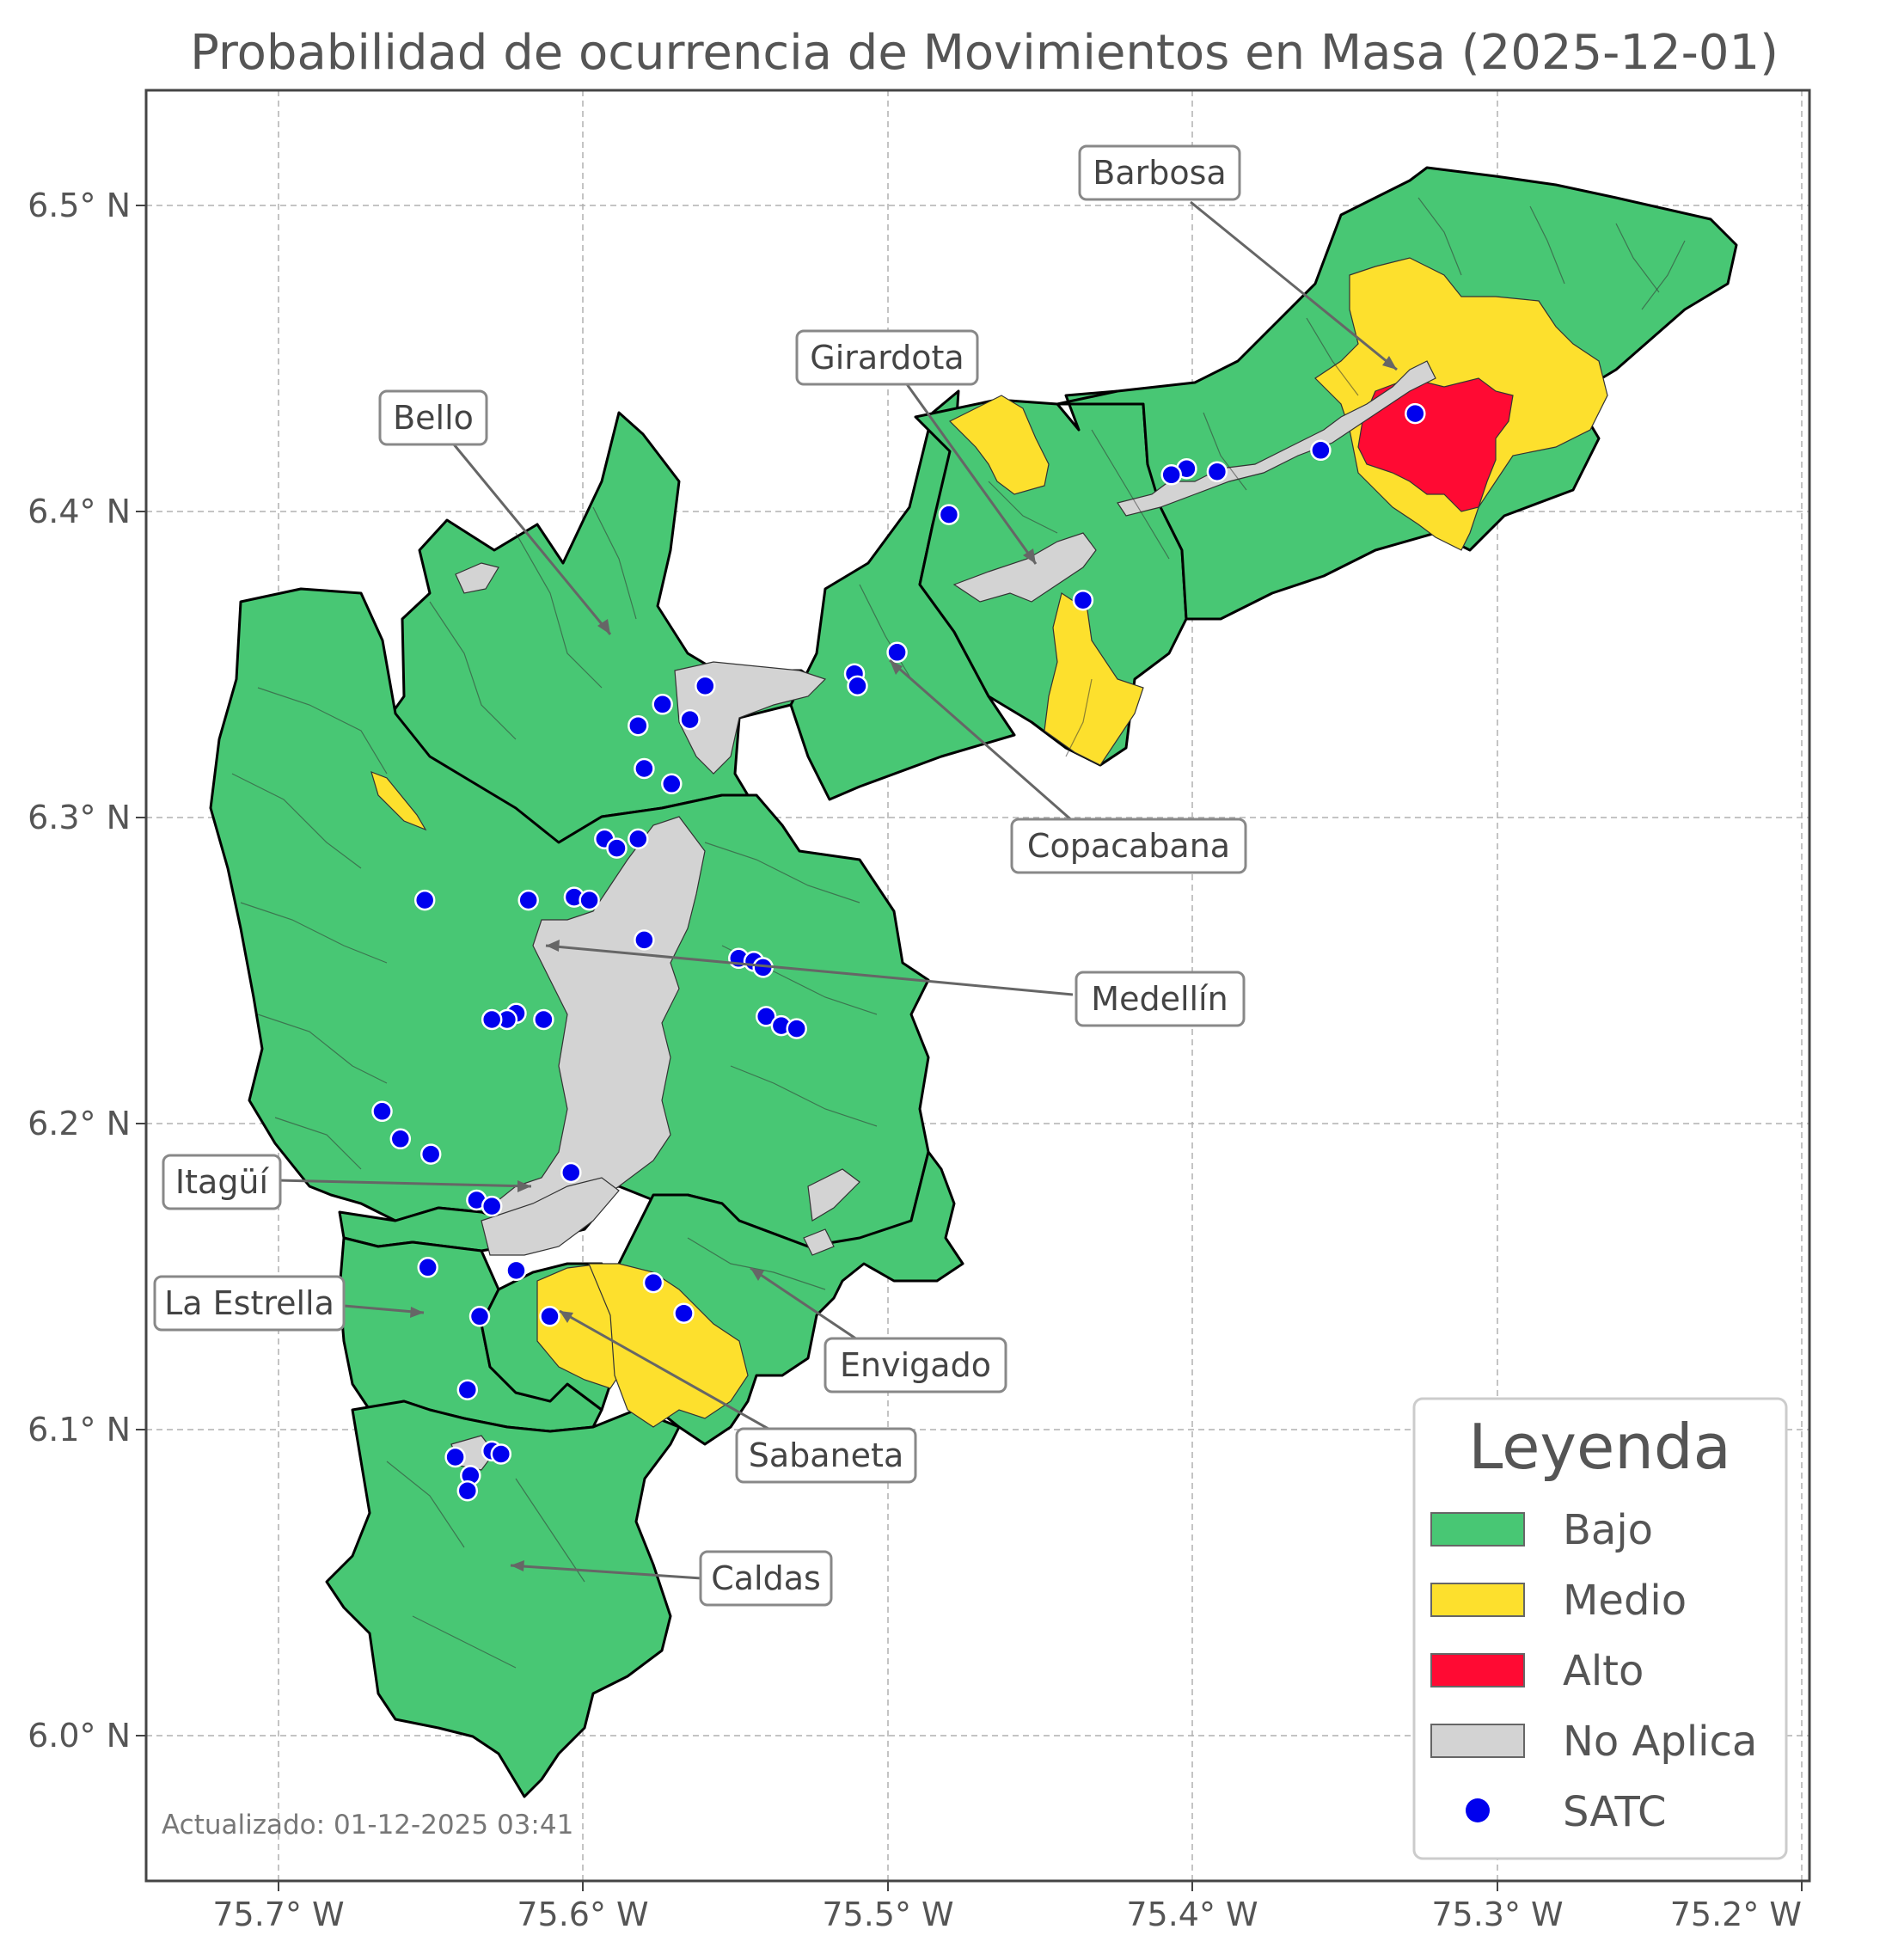 Image resolution: width=1892 pixels, height=1960 pixels. I want to click on urban-envigado-small, so click(819, 1242).